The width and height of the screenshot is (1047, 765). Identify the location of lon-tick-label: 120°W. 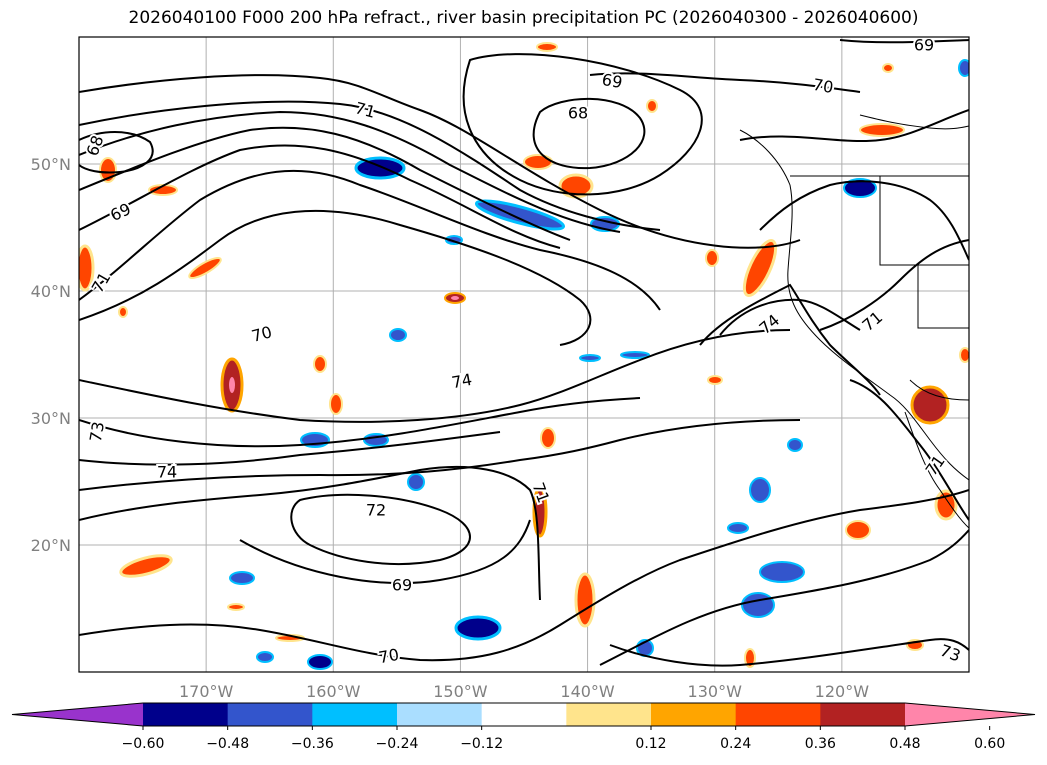
(842, 691).